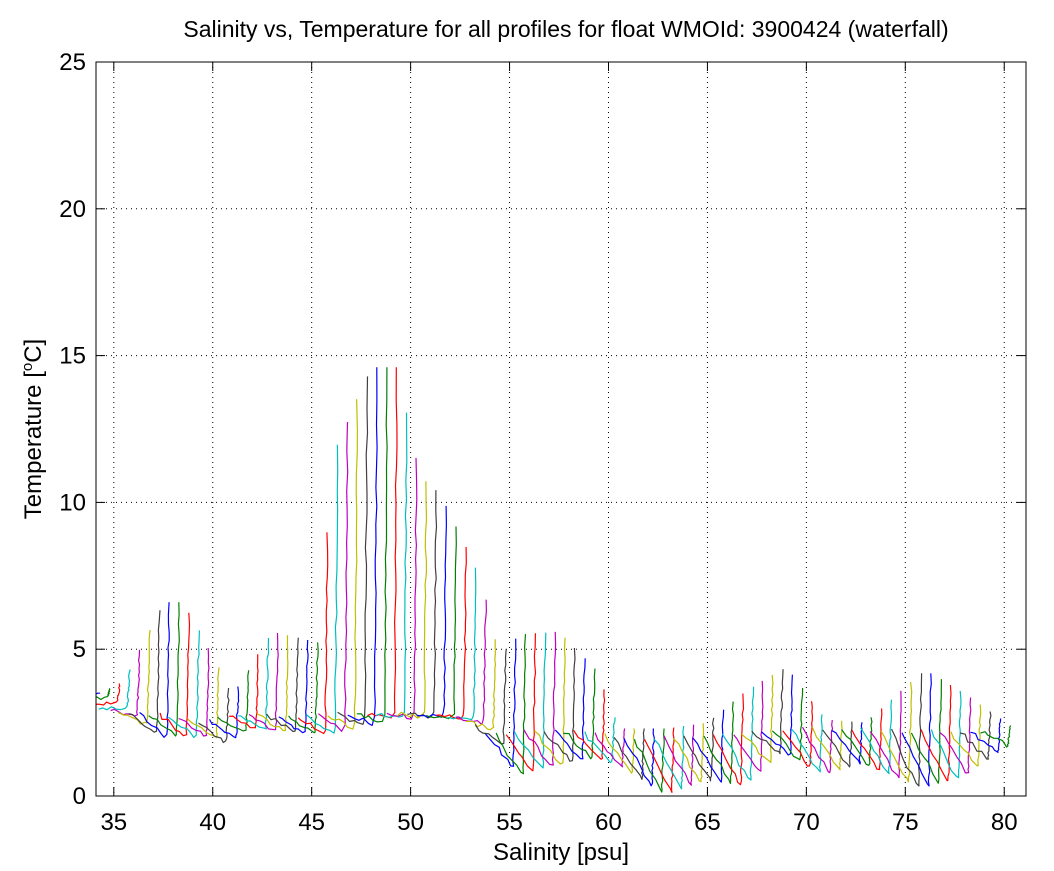  Describe the element at coordinates (1004, 822) in the screenshot. I see `x-tick-label: 80` at that location.